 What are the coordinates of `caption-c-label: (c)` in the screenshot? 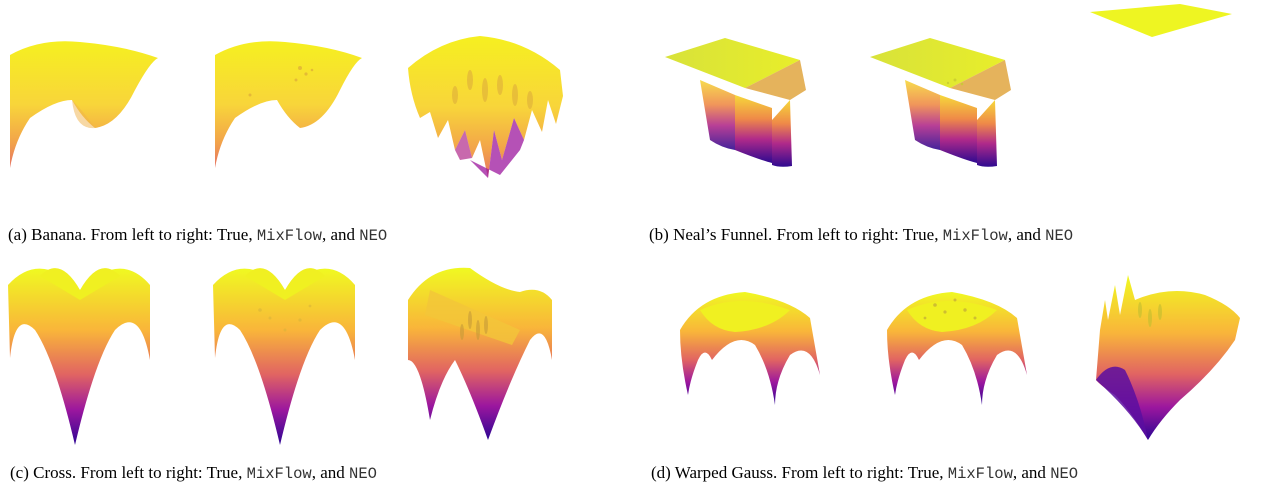 It's located at (19, 472).